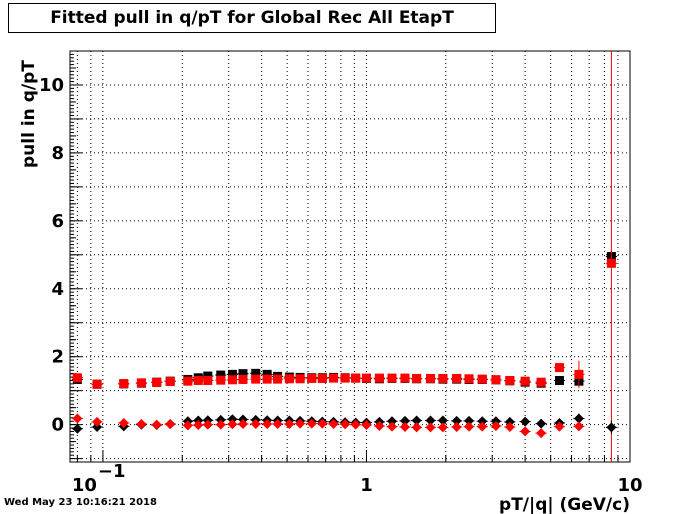  Describe the element at coordinates (564, 504) in the screenshot. I see `x-axis-label: pT/|q| (GeV/c)` at that location.